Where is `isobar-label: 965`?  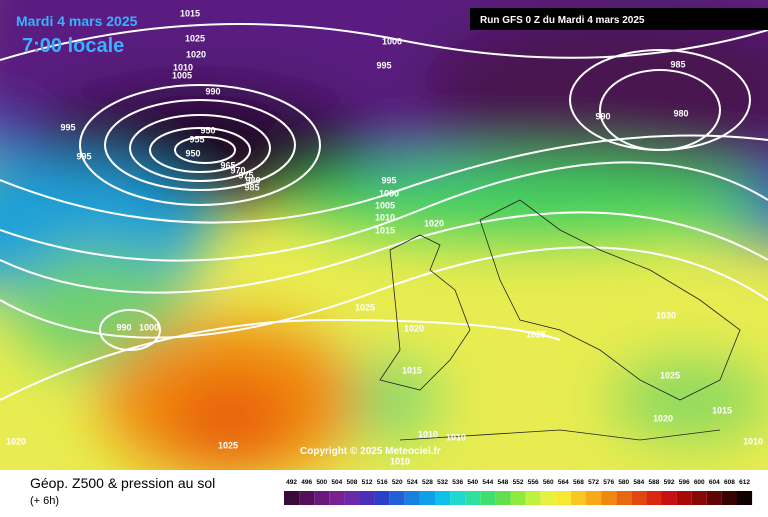
isobar-label: 965 is located at coordinates (227, 165).